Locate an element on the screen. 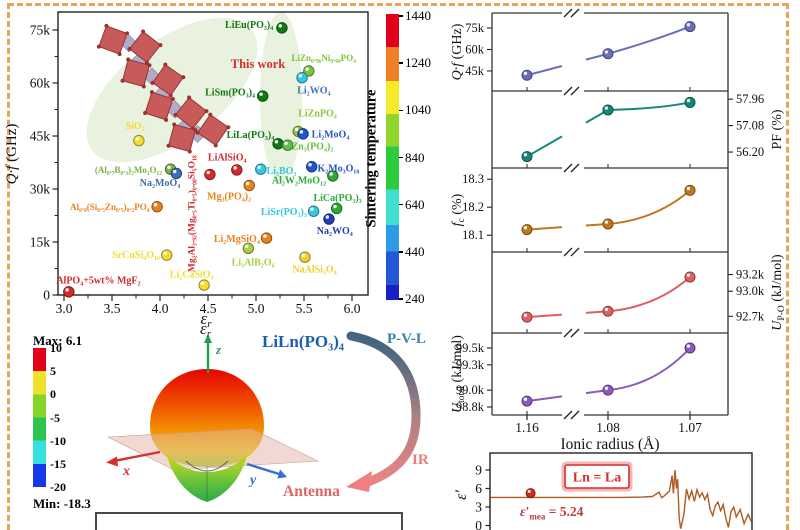  material-label: LiZnPO₄ is located at coordinates (317, 114).